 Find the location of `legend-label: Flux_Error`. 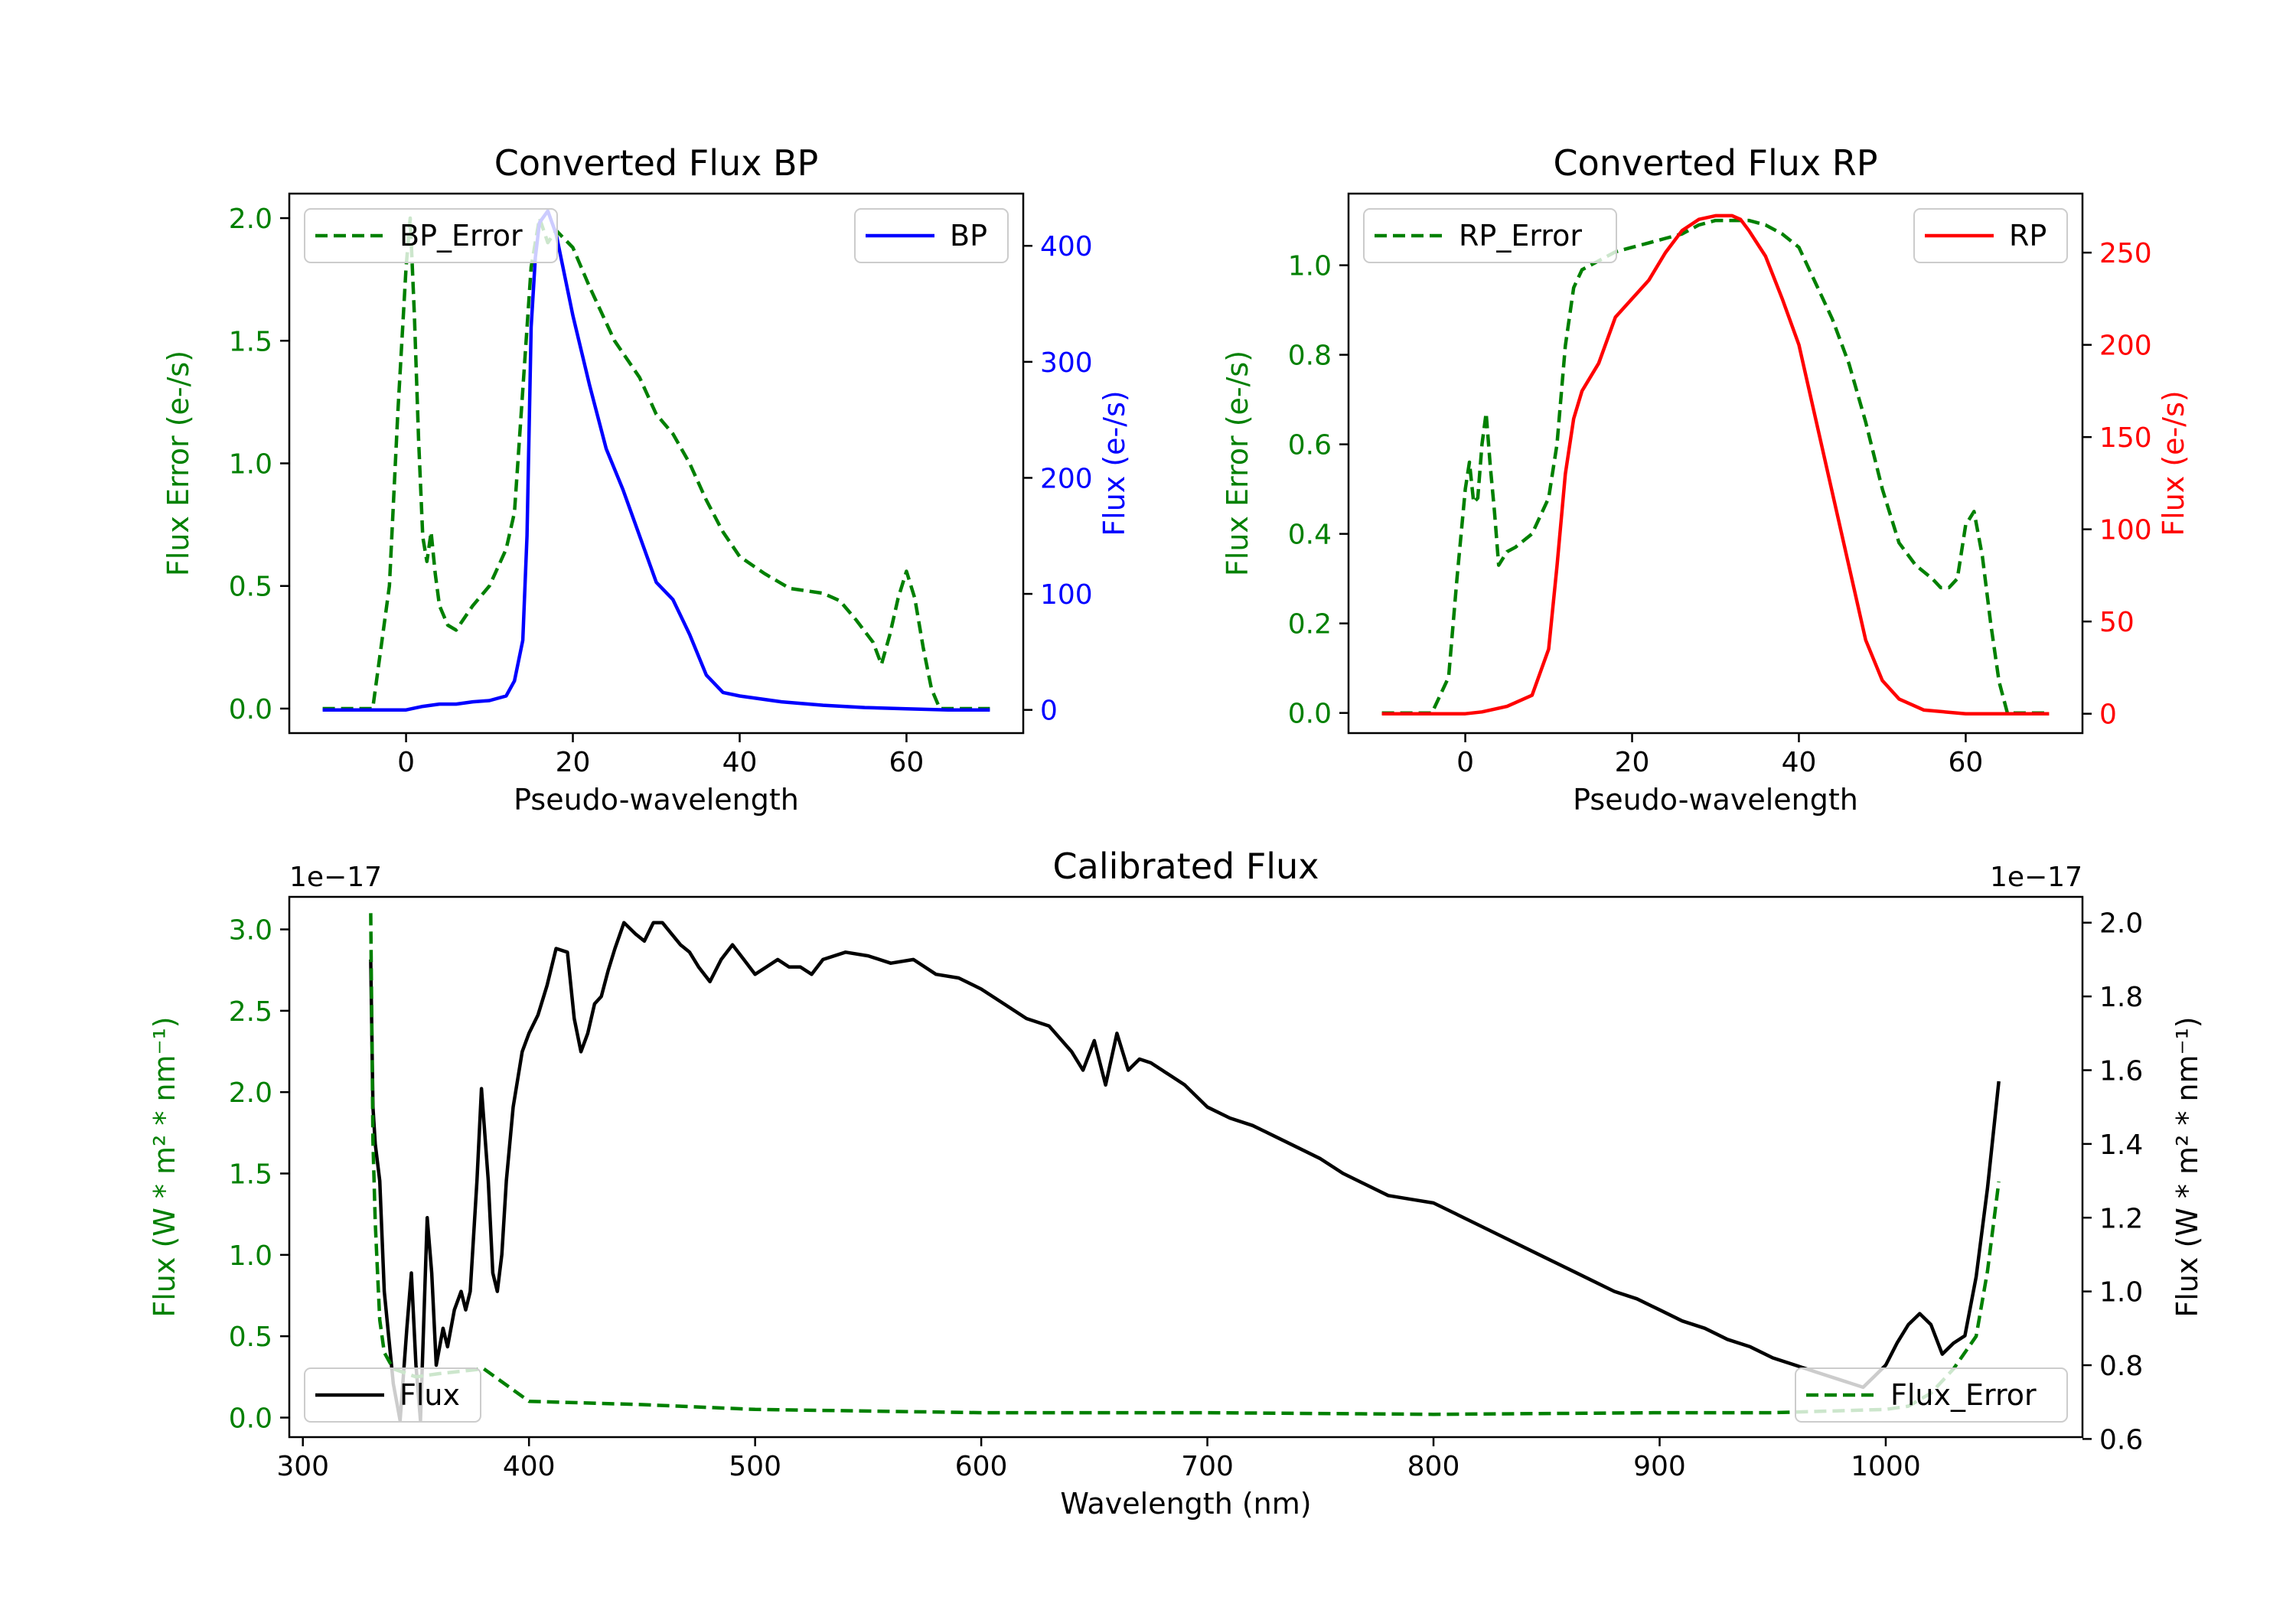

legend-label: Flux_Error is located at coordinates (1963, 1395).